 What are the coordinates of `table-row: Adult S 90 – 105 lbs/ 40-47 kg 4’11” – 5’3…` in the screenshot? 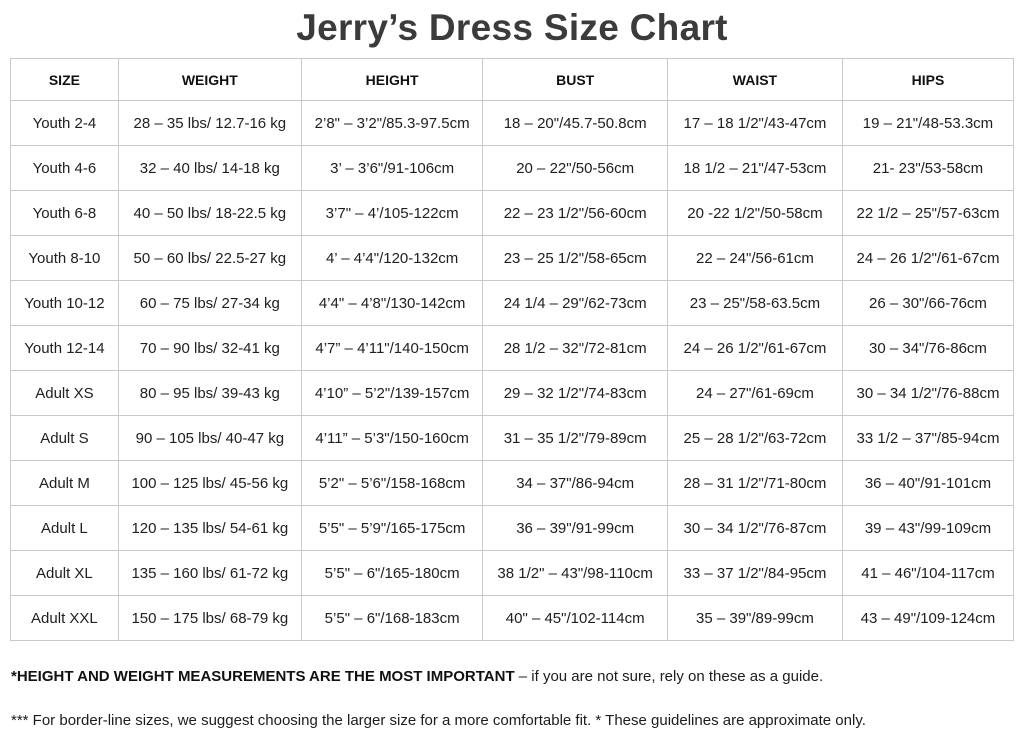 It's located at (512, 438).